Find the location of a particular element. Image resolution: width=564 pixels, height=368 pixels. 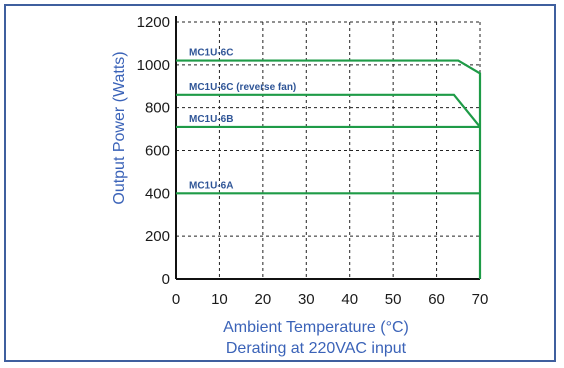

y-tick-label-1200: 1200 is located at coordinates (153, 22).